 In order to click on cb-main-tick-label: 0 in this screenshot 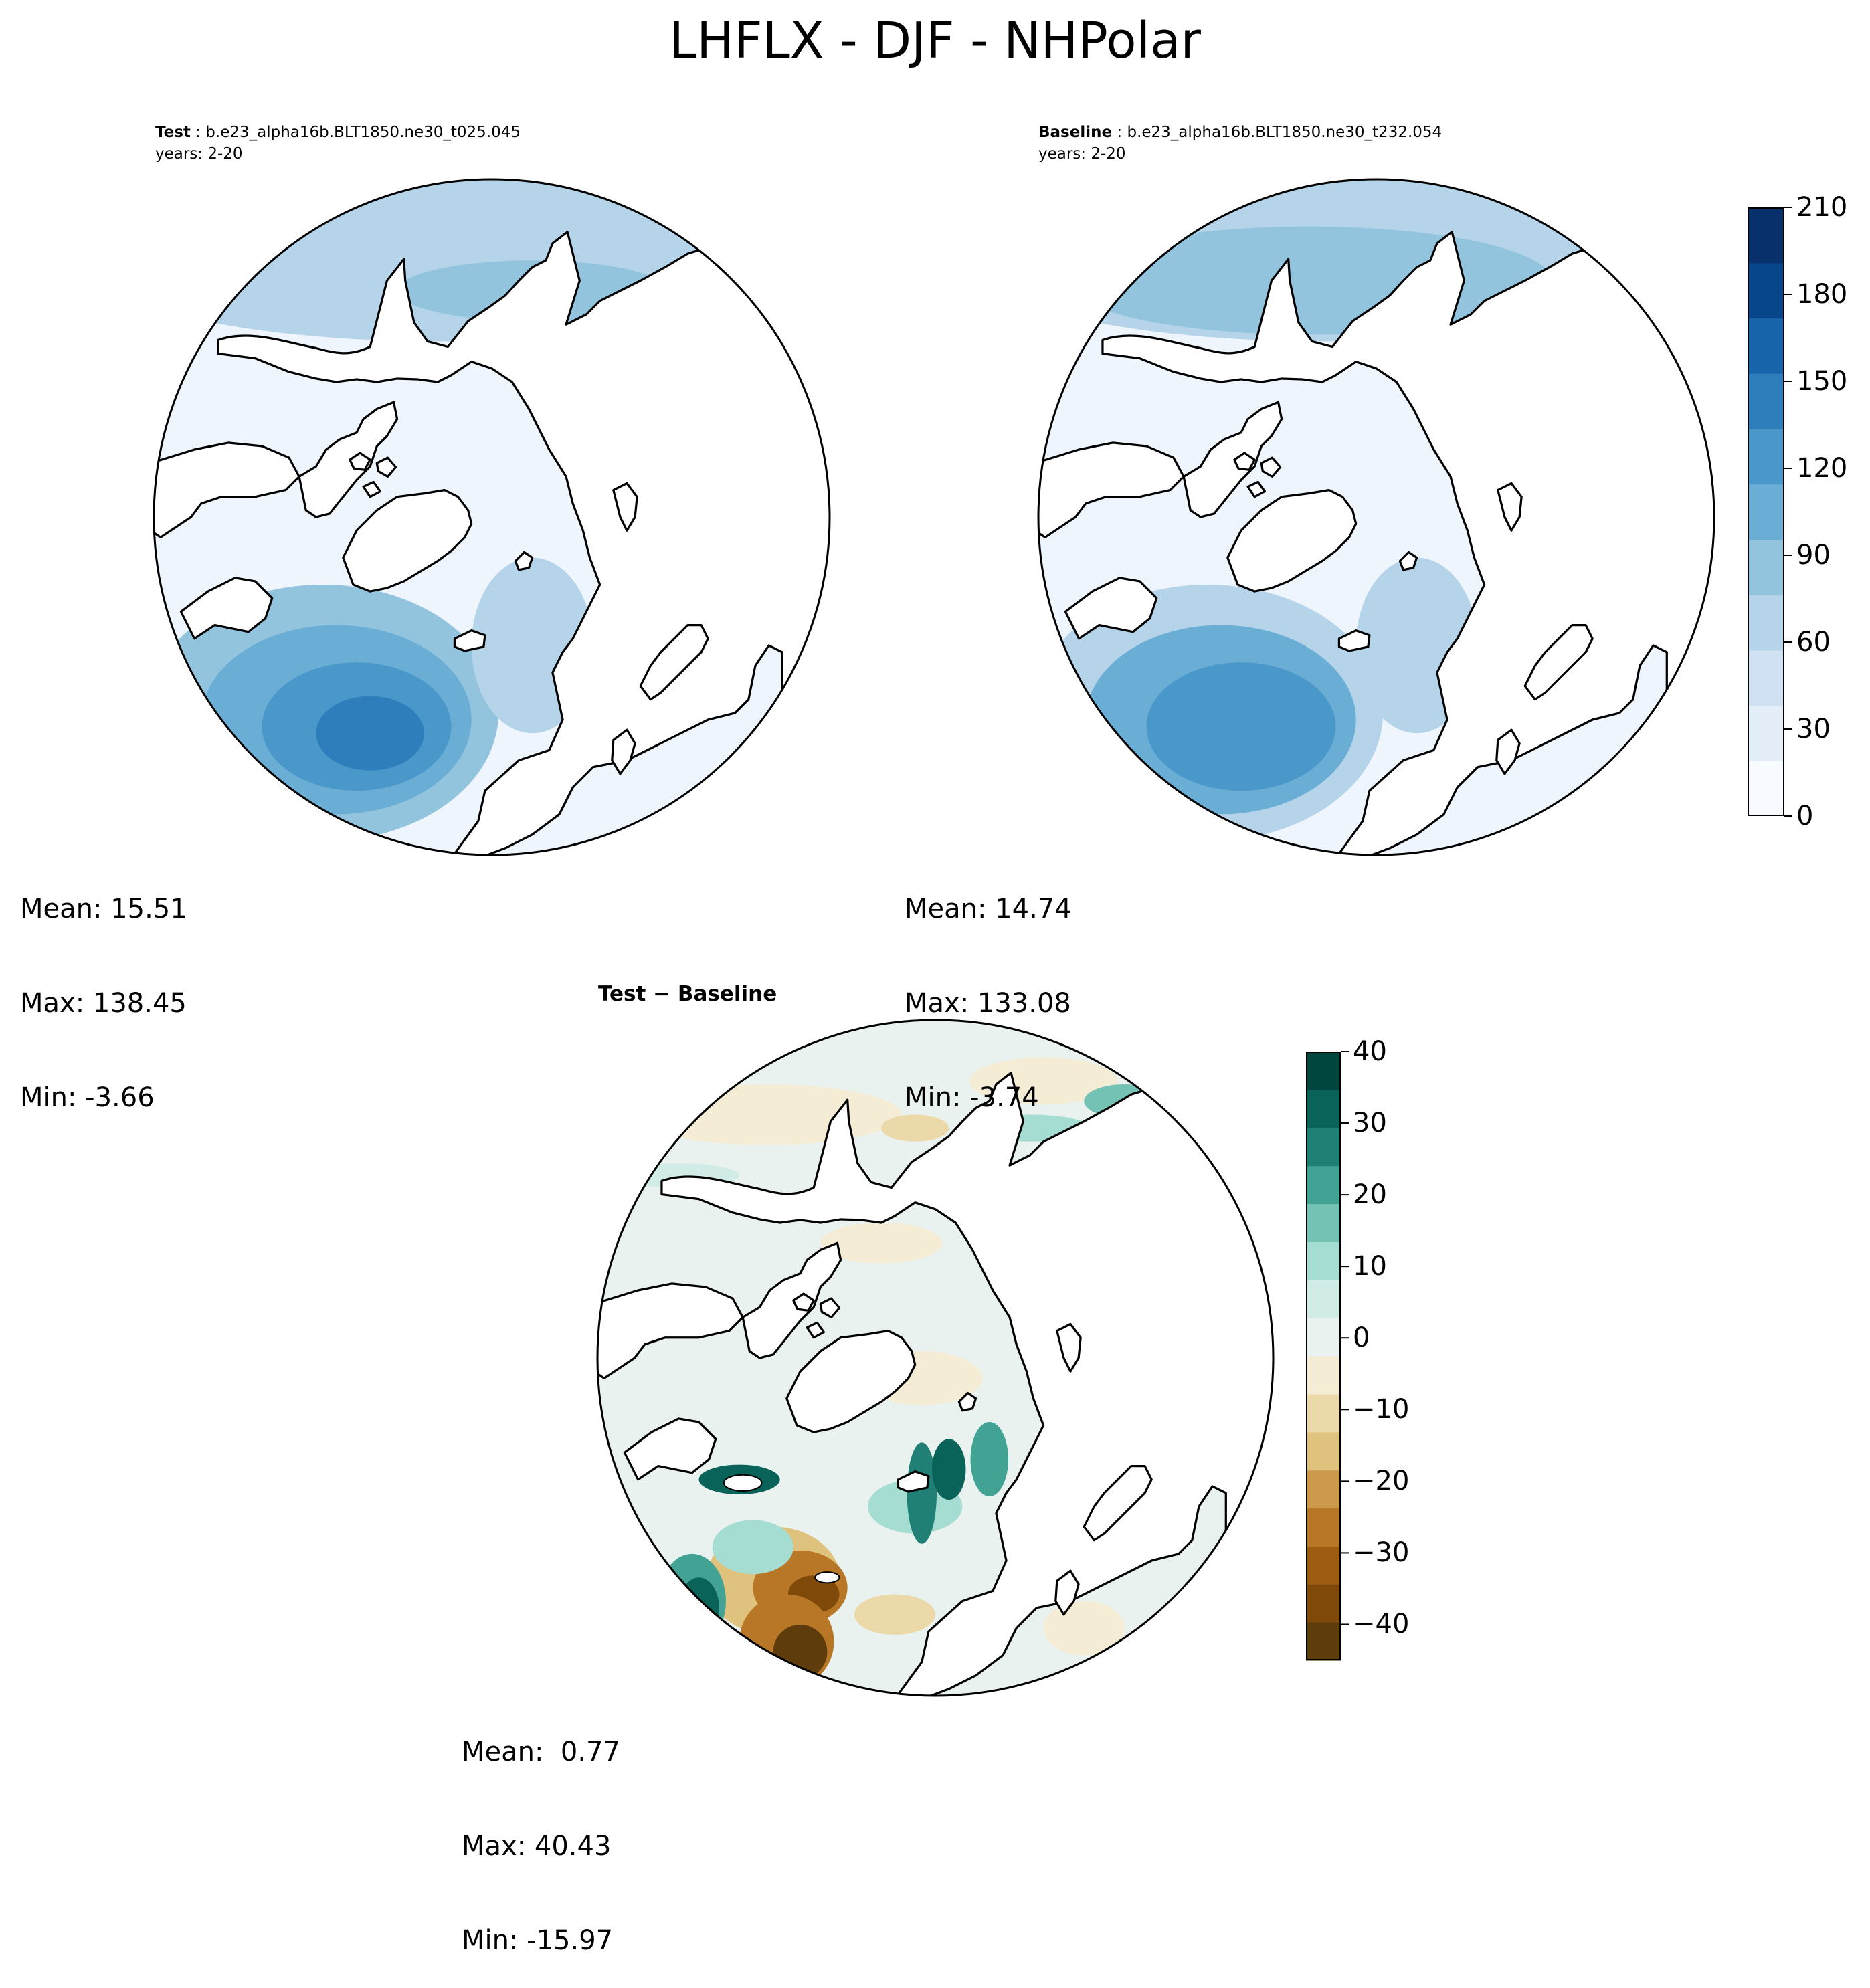, I will do `click(1805, 816)`.